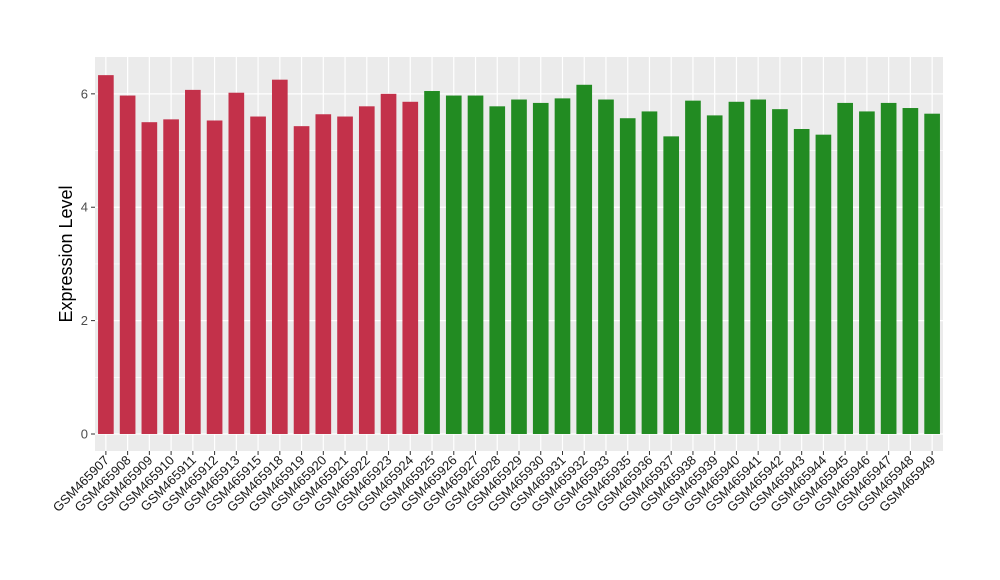 The width and height of the screenshot is (1000, 580). I want to click on y-tick-label: 4, so click(84, 207).